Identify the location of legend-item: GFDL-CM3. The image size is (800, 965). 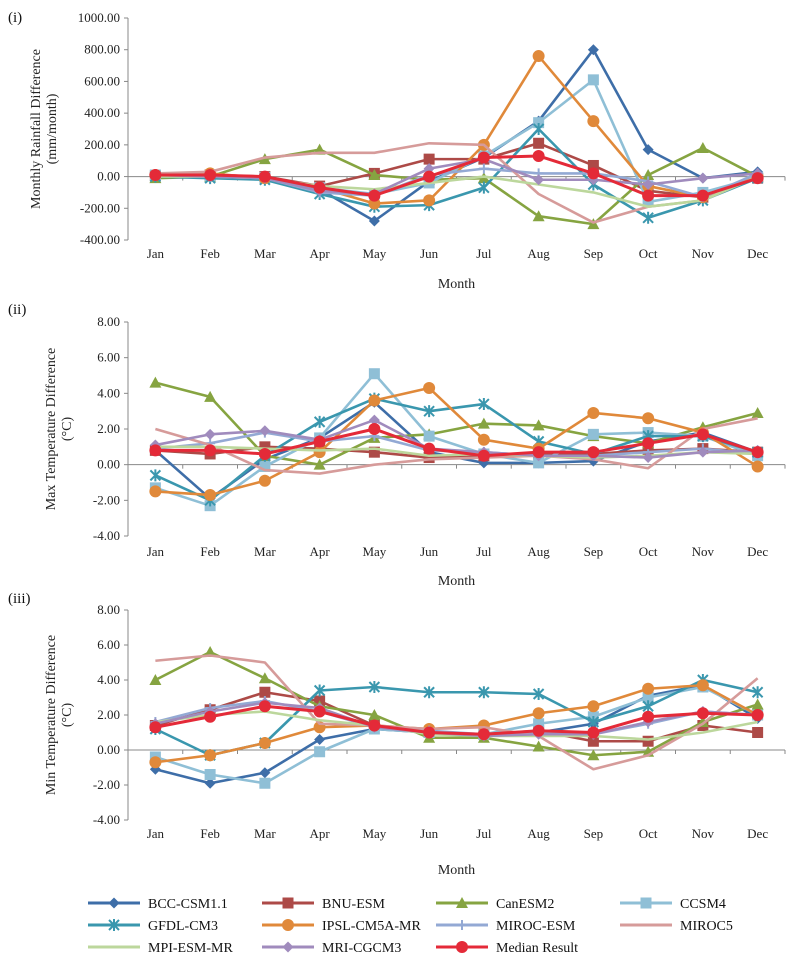
(153, 926).